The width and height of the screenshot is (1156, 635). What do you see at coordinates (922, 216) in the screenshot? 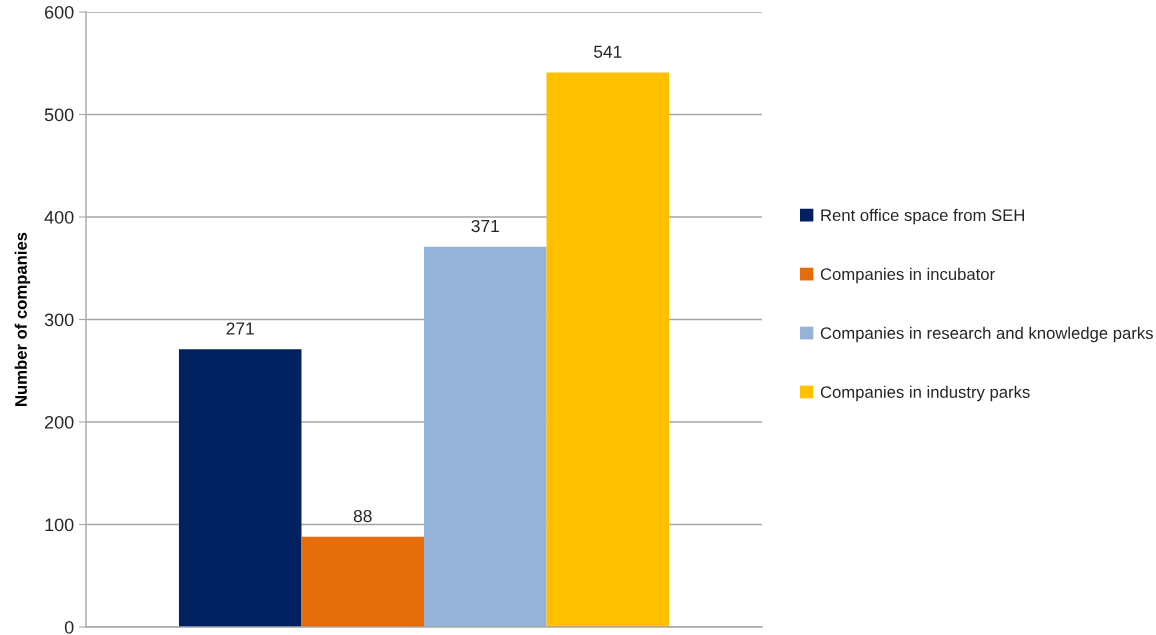
I see `legend-label: Rent office space from SEH` at bounding box center [922, 216].